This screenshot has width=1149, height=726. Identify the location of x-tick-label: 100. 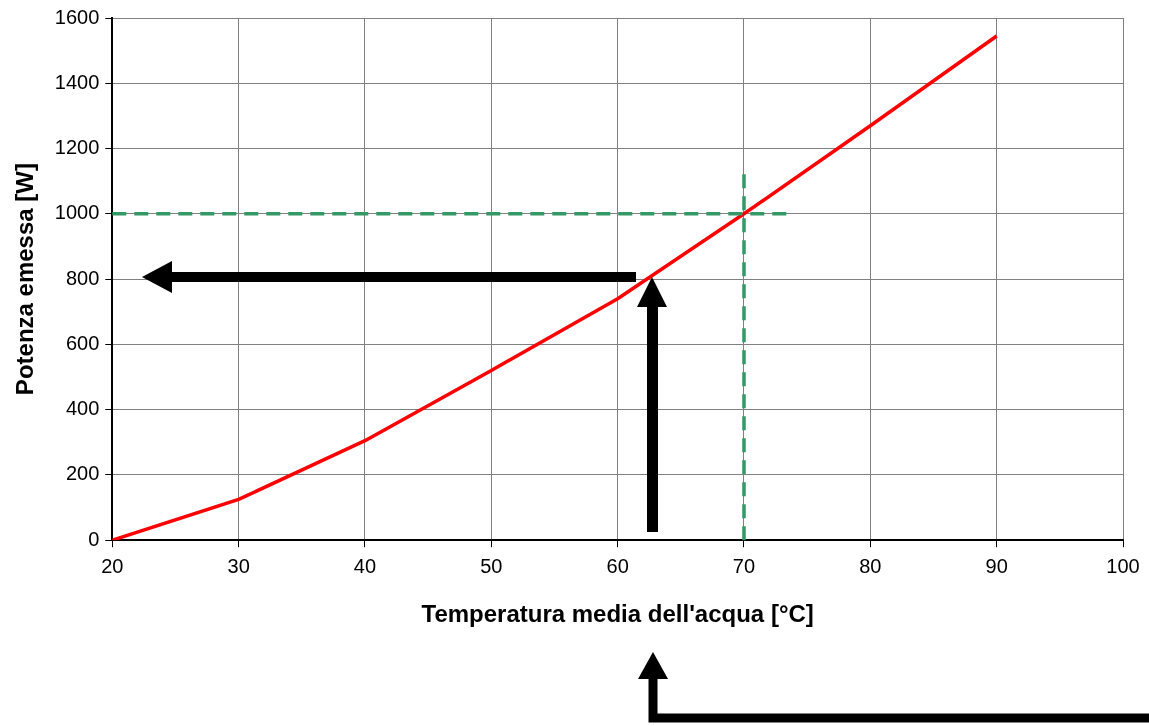
(1123, 565).